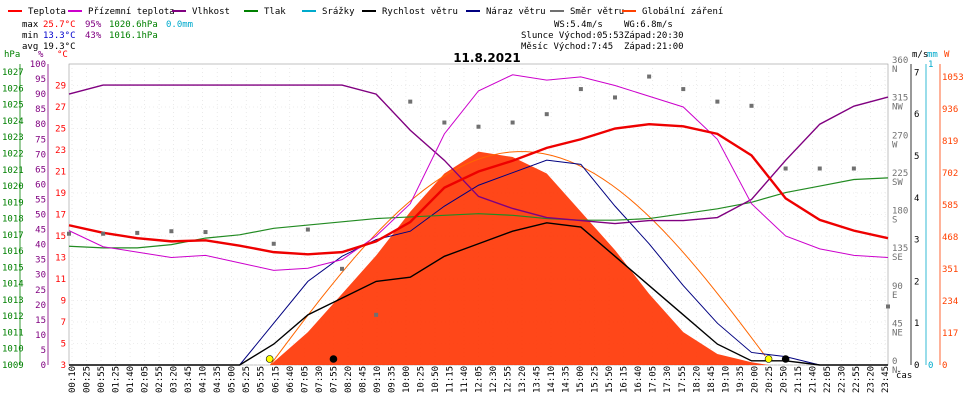  I want to click on y-tick-temp: 17, so click(60, 216).